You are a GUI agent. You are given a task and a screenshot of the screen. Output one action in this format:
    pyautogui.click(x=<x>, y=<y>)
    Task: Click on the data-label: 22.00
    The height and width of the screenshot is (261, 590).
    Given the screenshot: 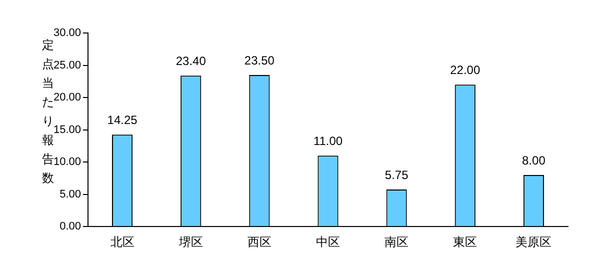 What is the action you would take?
    pyautogui.click(x=465, y=69)
    